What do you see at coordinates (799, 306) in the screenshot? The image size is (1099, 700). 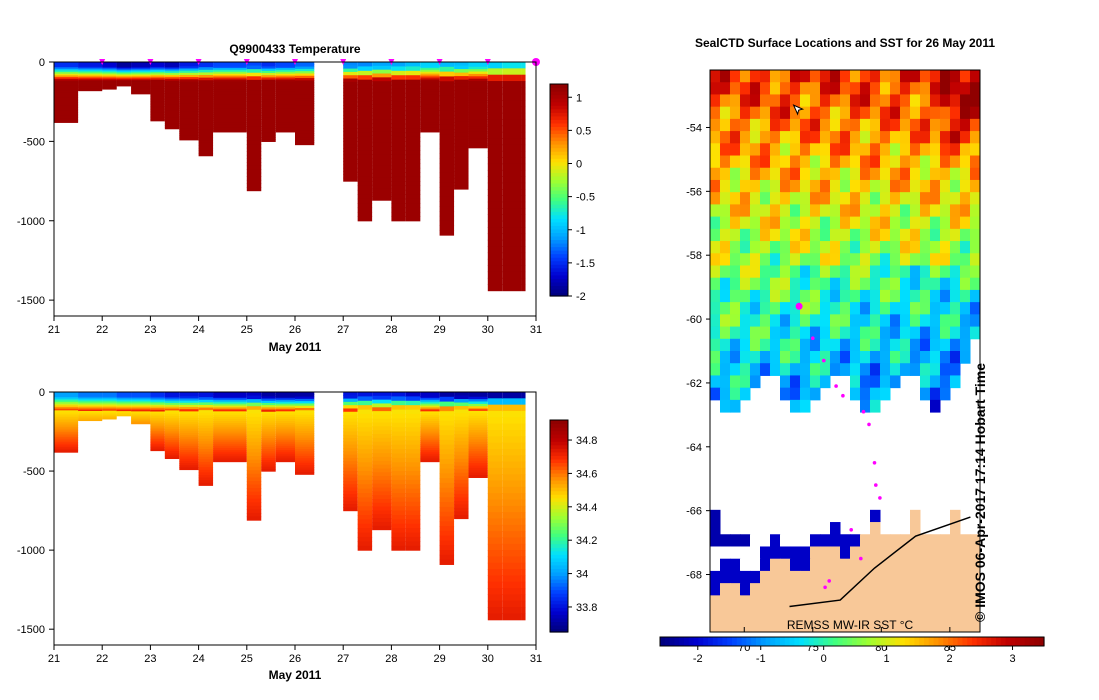 I see `current-location-marker` at bounding box center [799, 306].